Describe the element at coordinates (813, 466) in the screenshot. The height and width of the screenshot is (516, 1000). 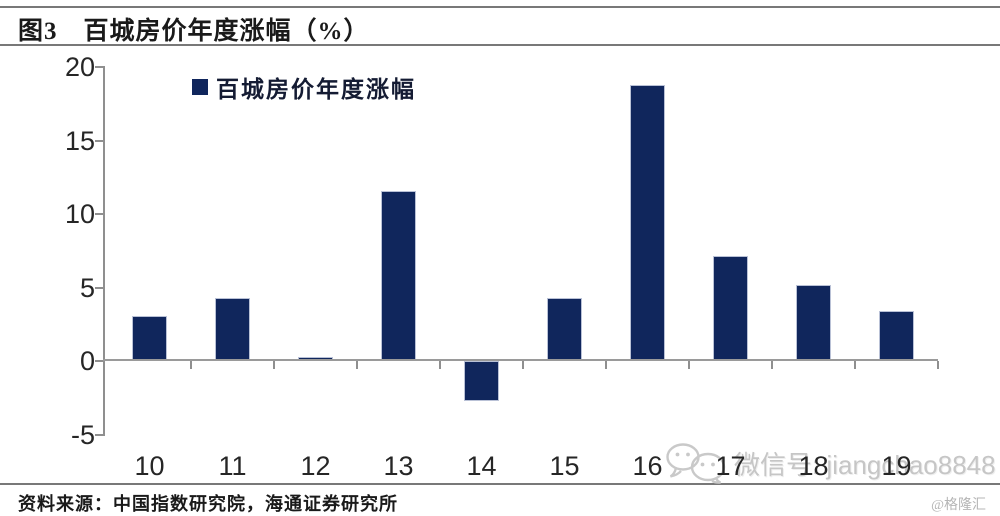
I see `x-tick-label: 18` at that location.